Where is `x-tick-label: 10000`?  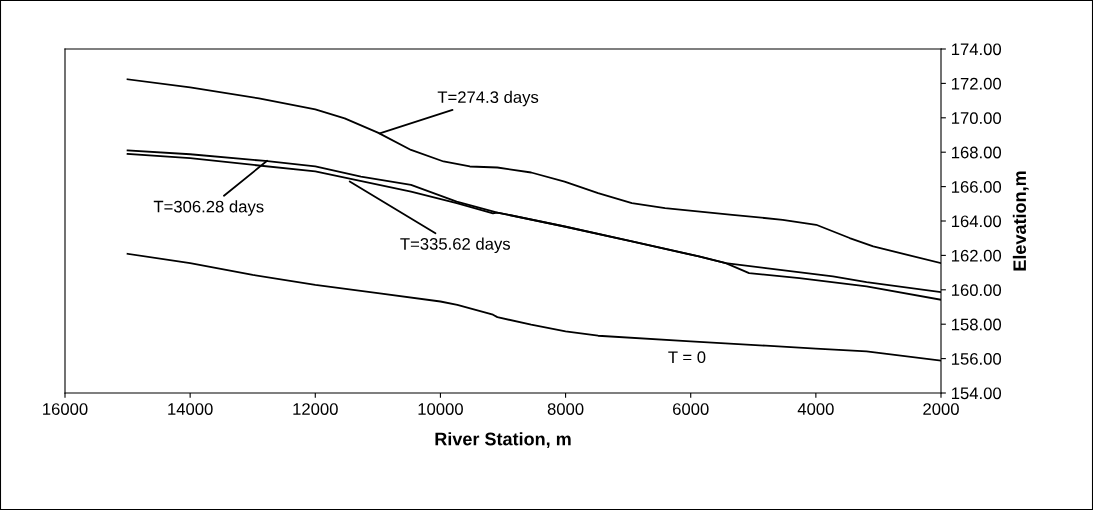
x-tick-label: 10000 is located at coordinates (440, 409).